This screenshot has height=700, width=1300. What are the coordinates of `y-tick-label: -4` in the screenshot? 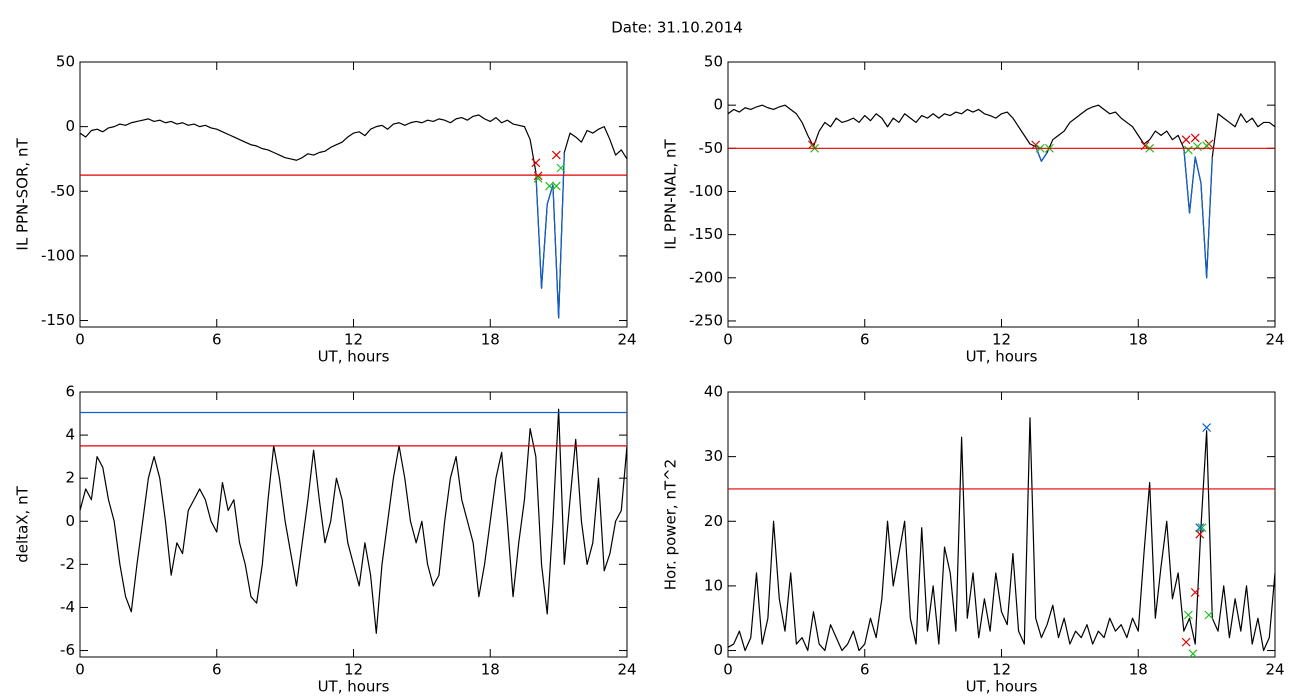 It's located at (67, 607).